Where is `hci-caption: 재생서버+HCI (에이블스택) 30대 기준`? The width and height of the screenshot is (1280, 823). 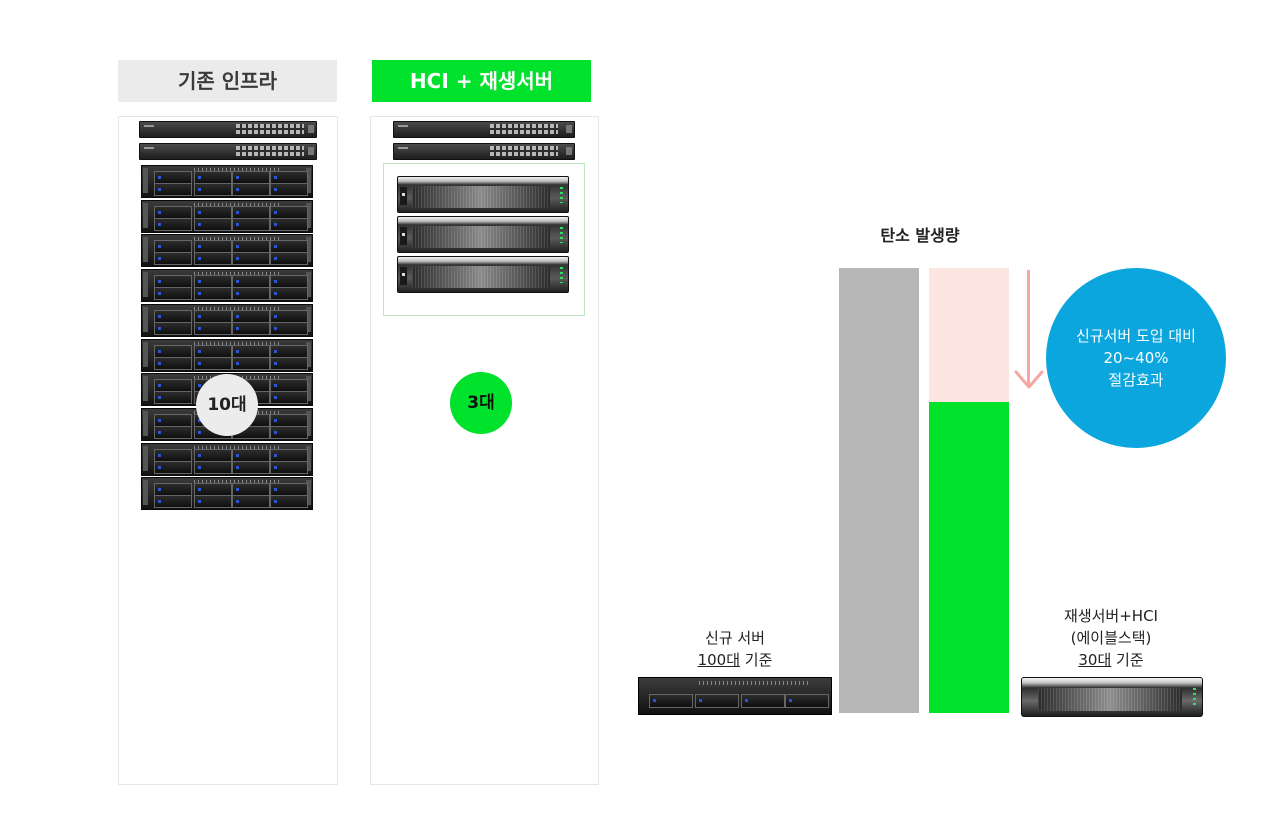
hci-caption: 재생서버+HCI (에이블스택) 30대 기준 is located at coordinates (1111, 638).